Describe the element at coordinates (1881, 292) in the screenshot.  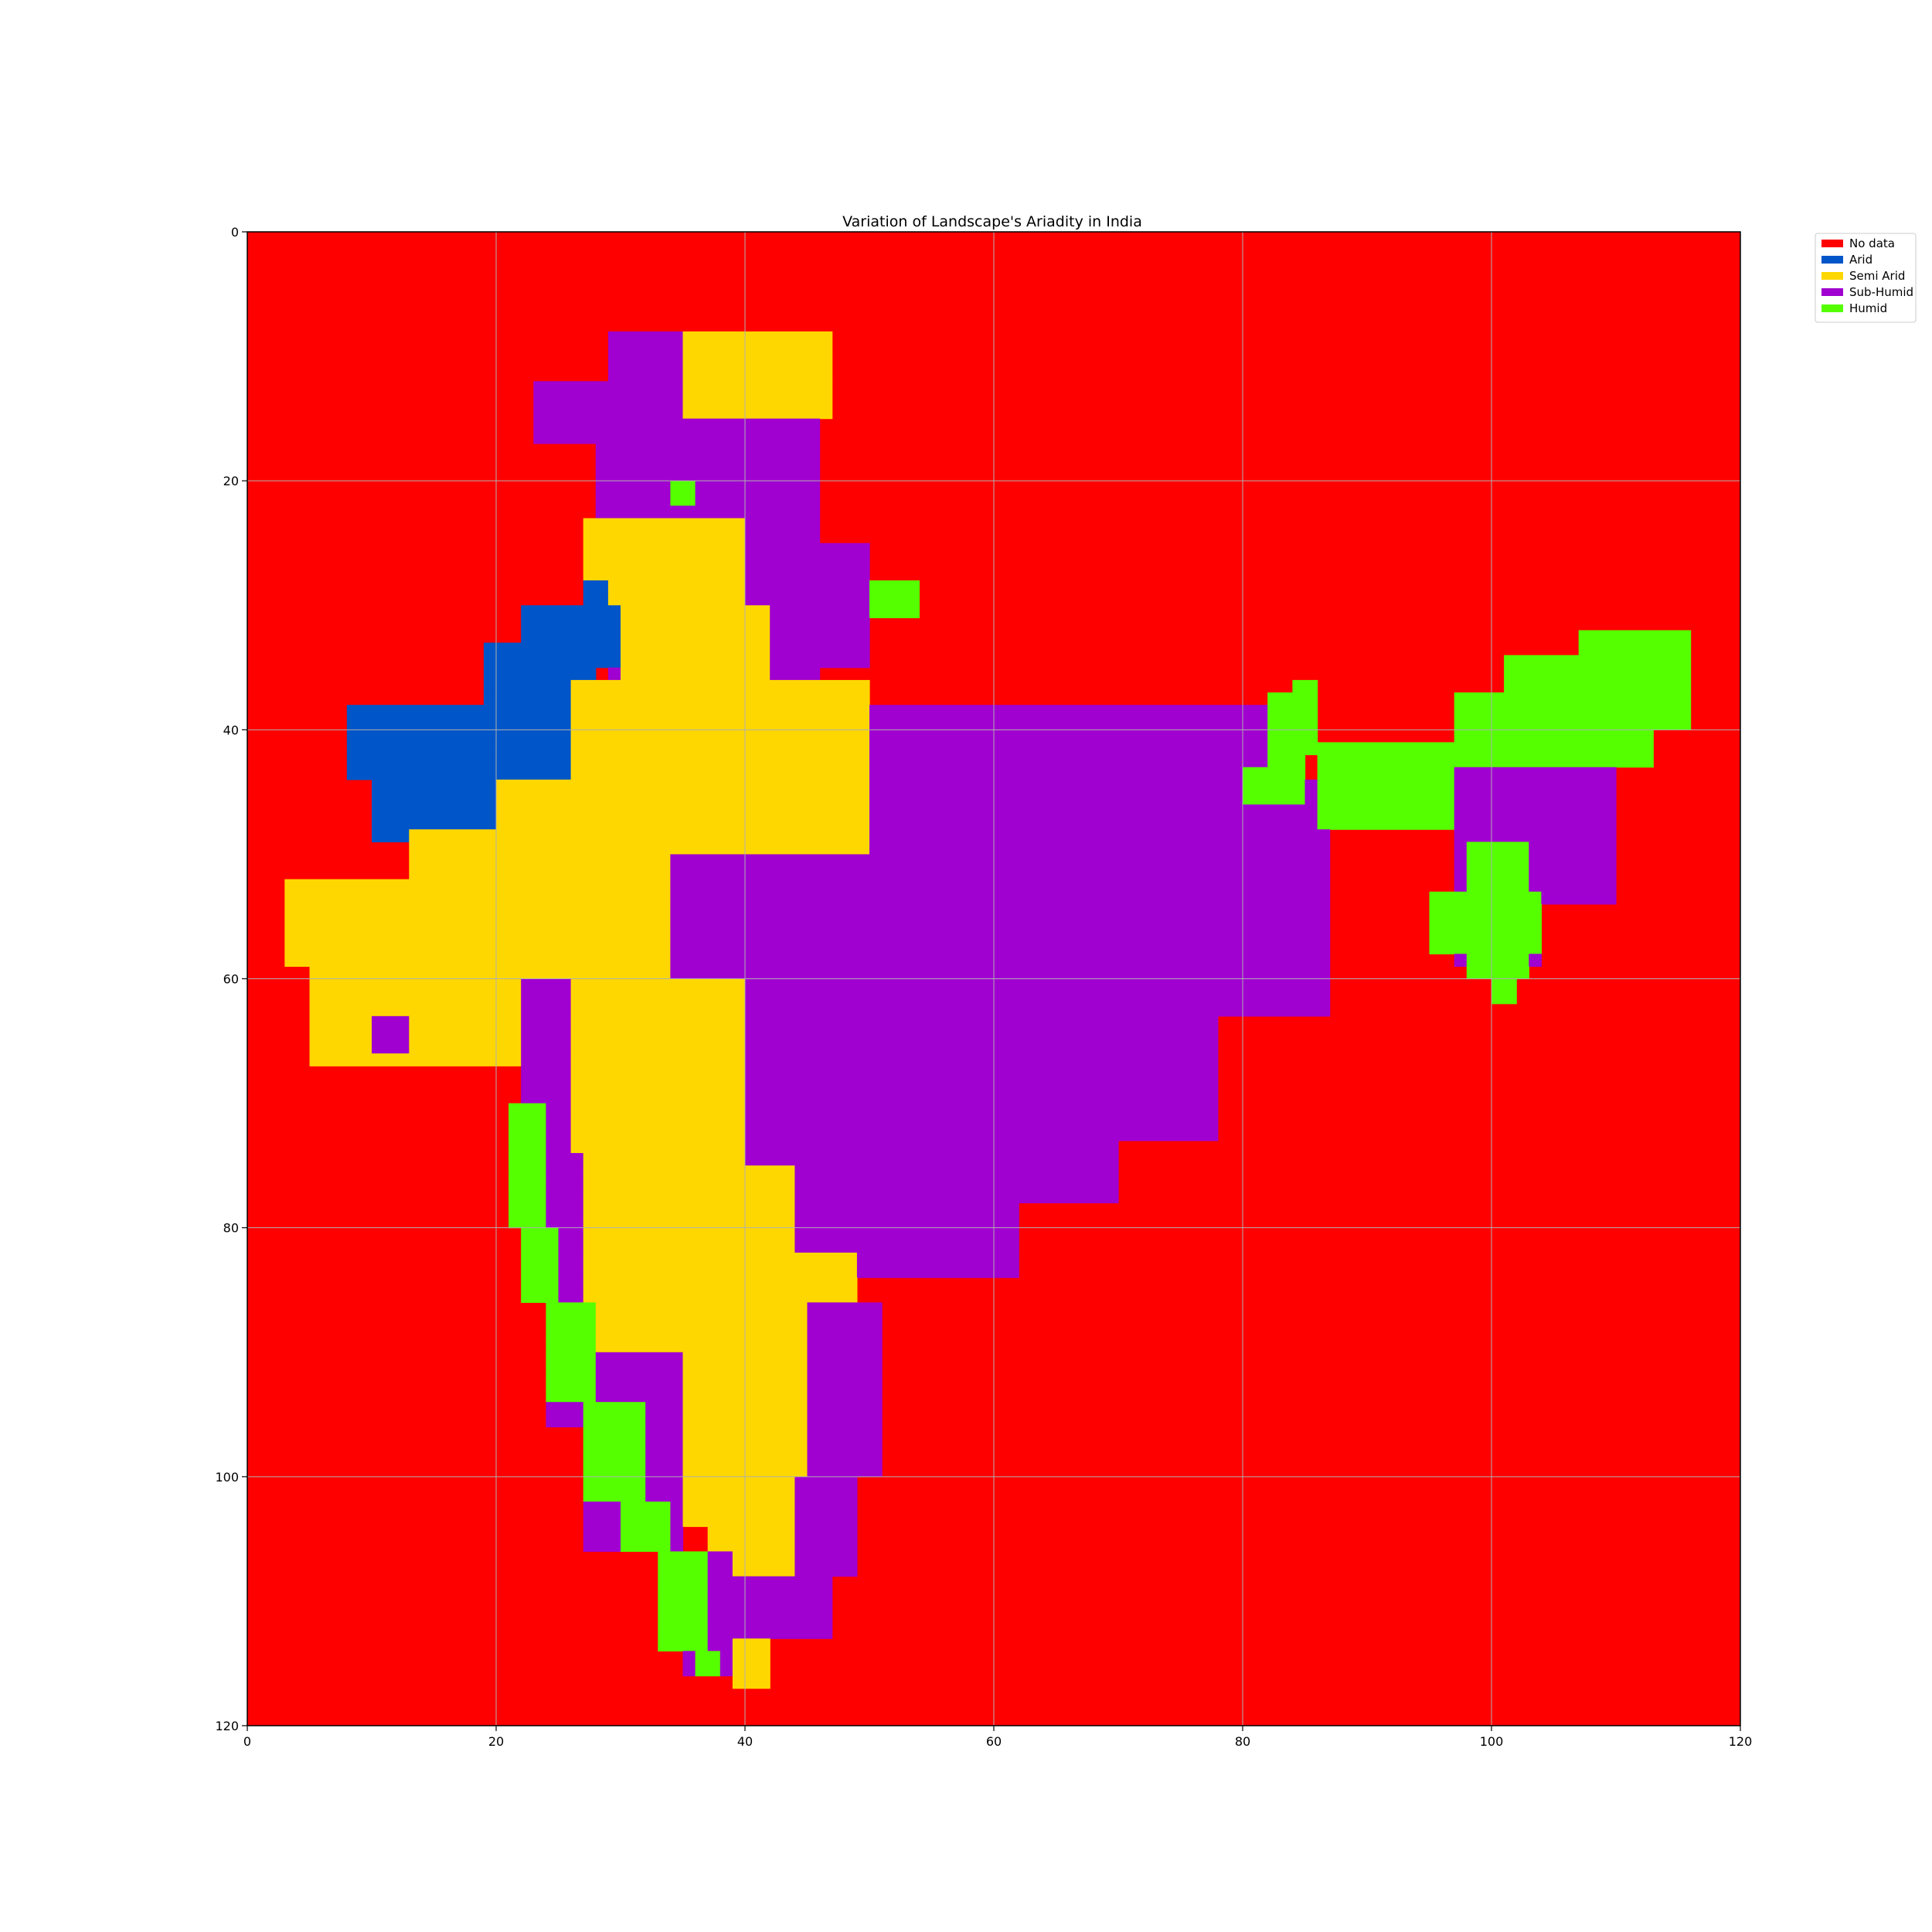
I see `legend-label: Sub-Humid` at that location.